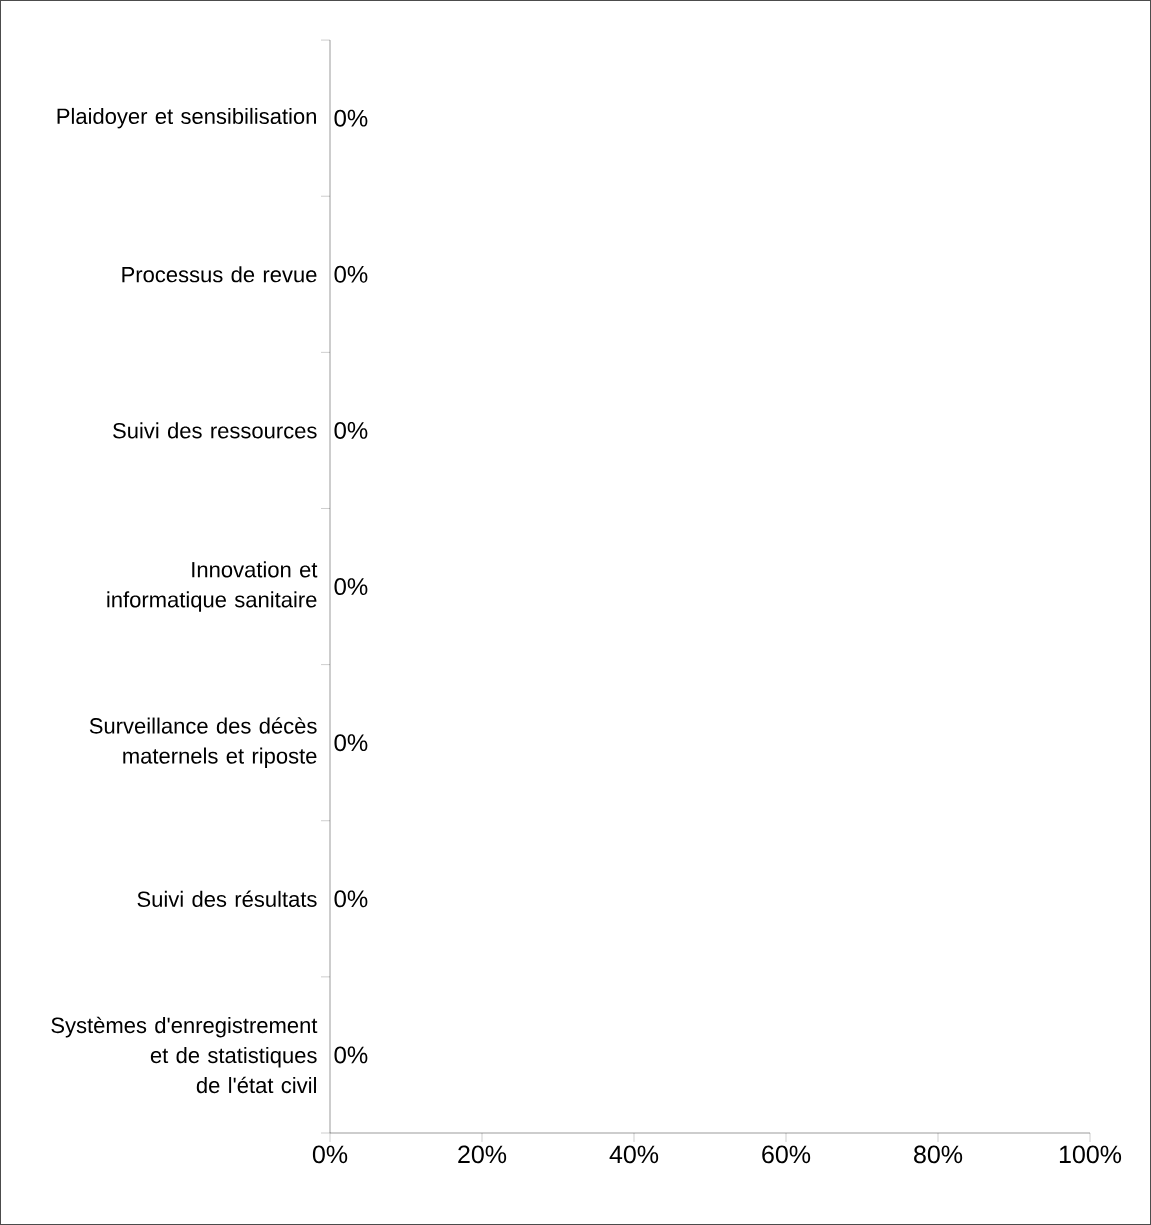  Describe the element at coordinates (184, 1055) in the screenshot. I see `y-tick-label: Systèmes d'enregistrement et de statistiques de l'état civil` at that location.